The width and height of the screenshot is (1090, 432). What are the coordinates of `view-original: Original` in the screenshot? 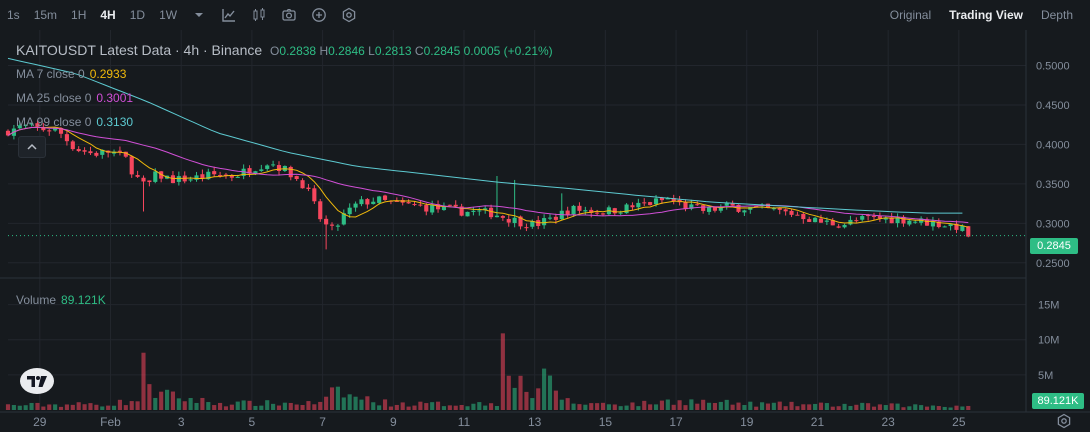 It's located at (910, 15).